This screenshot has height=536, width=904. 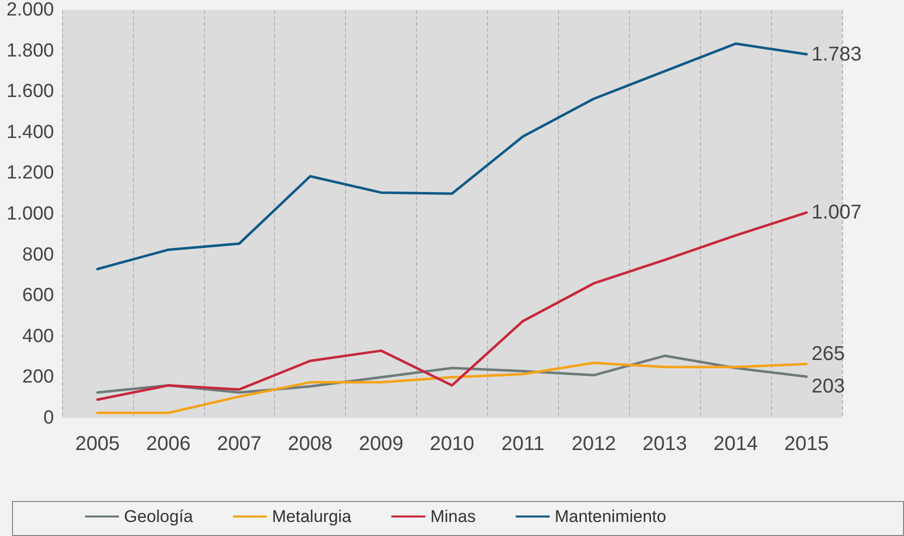 What do you see at coordinates (30, 132) in the screenshot?
I see `y-tick-label: 1.400` at bounding box center [30, 132].